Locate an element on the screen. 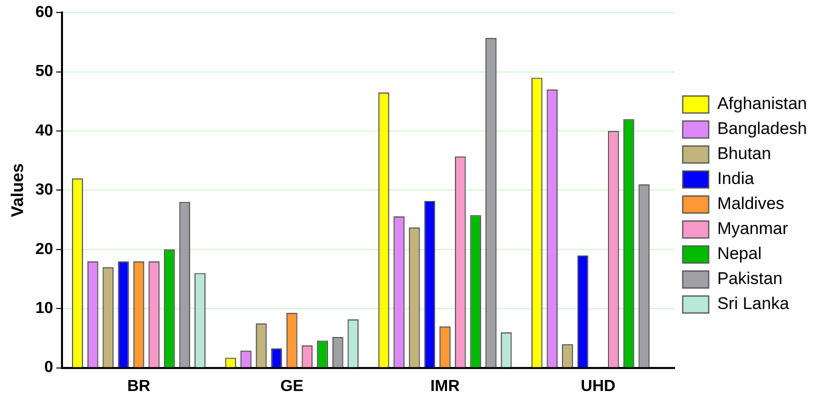  x-tick-label: UHD is located at coordinates (598, 386).